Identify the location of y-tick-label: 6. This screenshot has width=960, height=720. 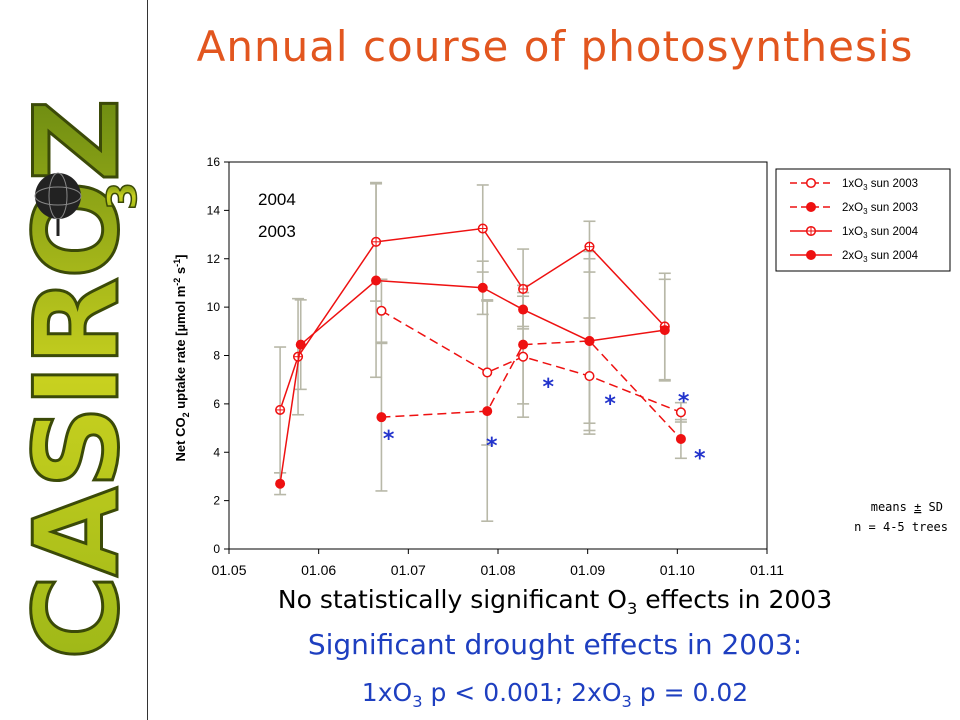
(216, 404).